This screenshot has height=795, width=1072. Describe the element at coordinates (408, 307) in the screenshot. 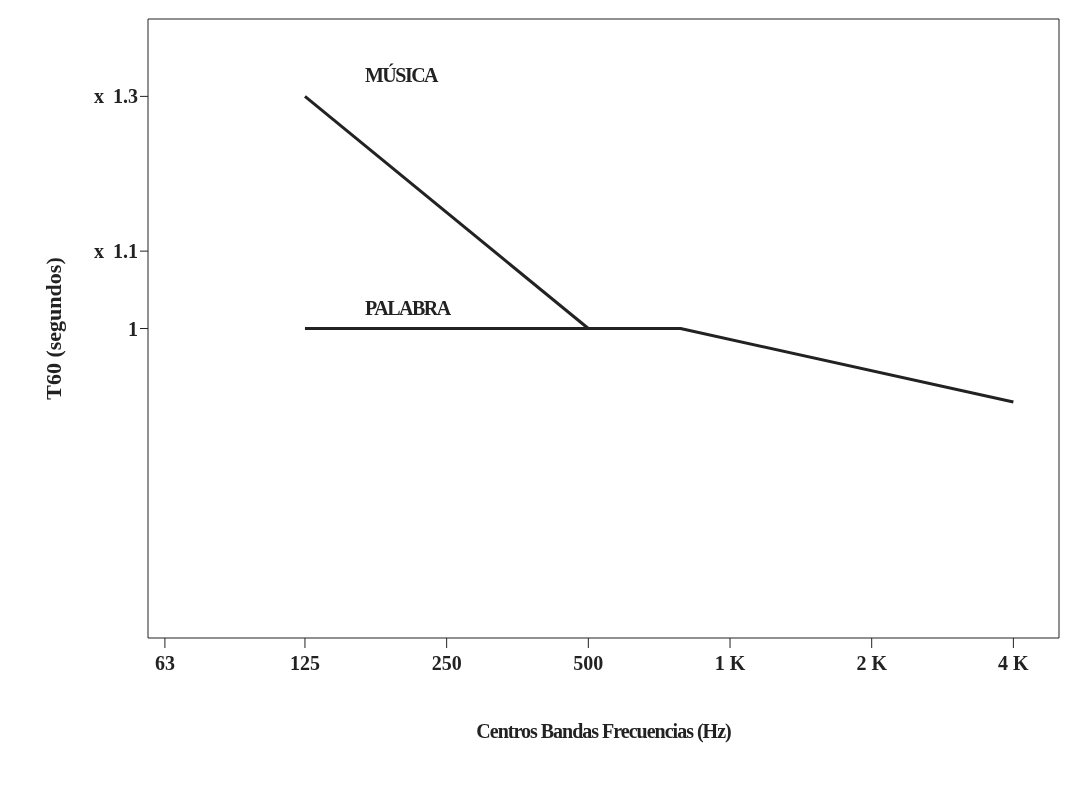

I see `series-label: PALABRA` at that location.